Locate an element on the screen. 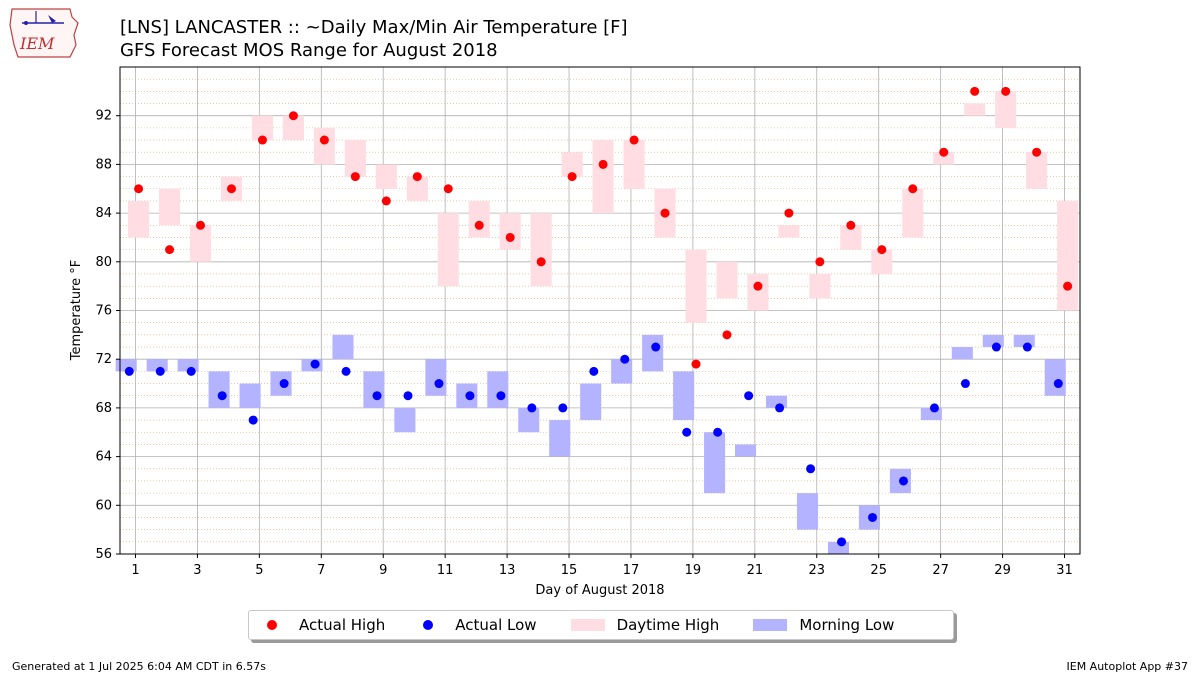 This screenshot has height=675, width=1200. y-tick-label: 88 is located at coordinates (103, 164).